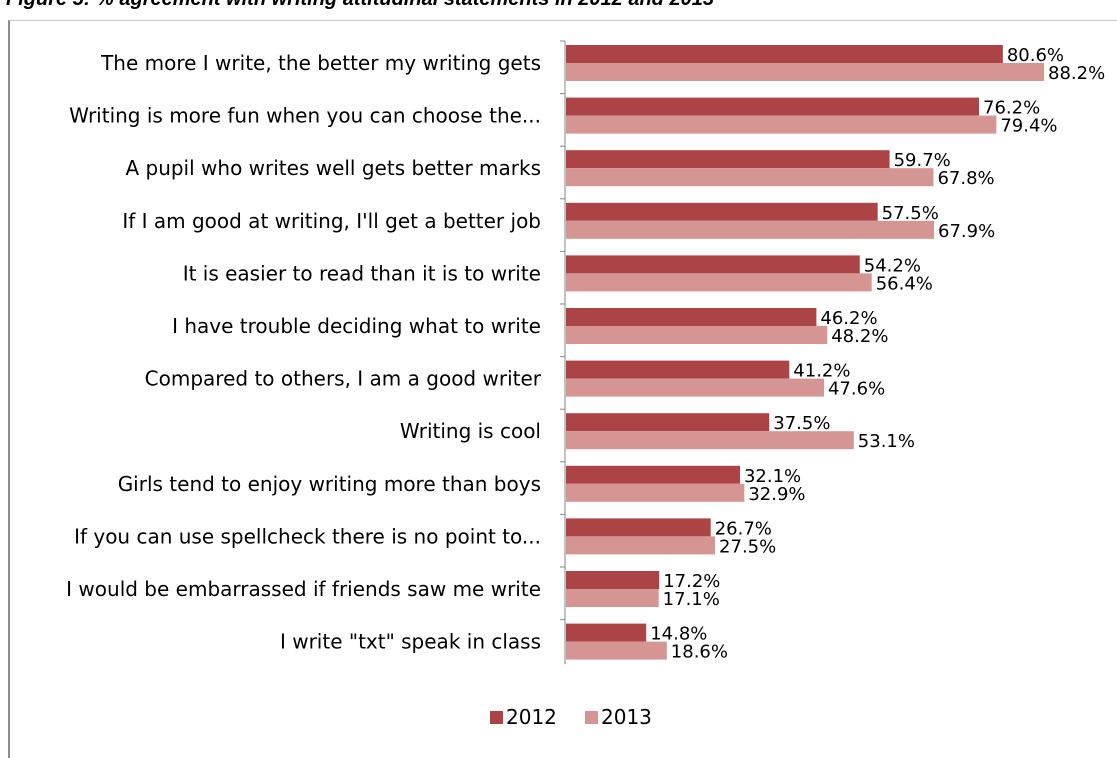 This screenshot has height=758, width=1117. What do you see at coordinates (343, 379) in the screenshot?
I see `category-label: Compared to others, I am a good writer` at bounding box center [343, 379].